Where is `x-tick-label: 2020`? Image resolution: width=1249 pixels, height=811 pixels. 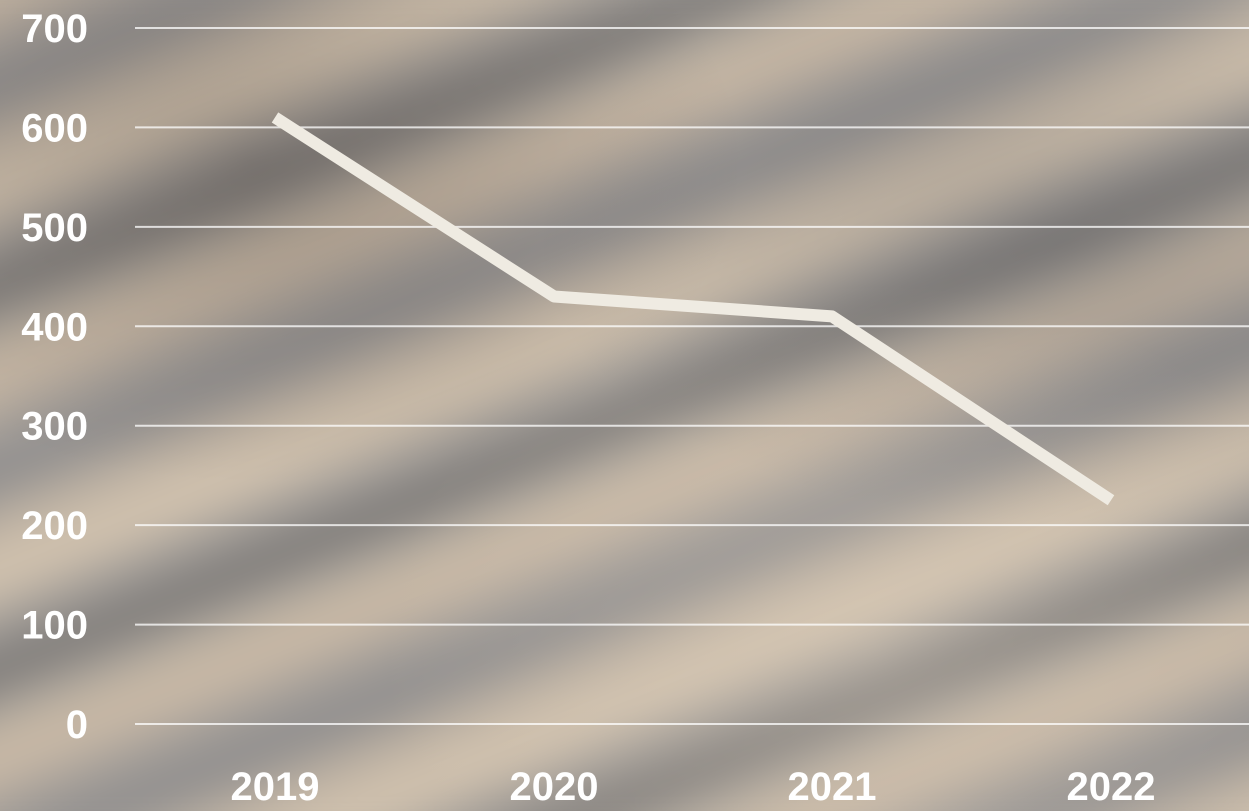
x-tick-label: 2020 is located at coordinates (554, 787).